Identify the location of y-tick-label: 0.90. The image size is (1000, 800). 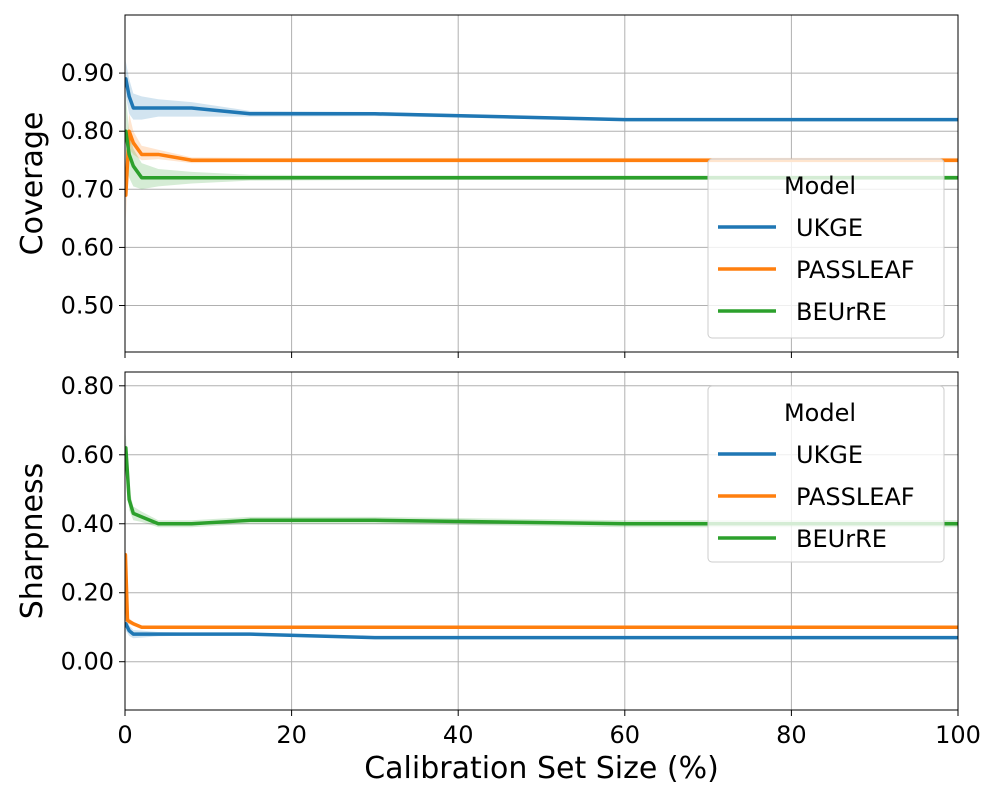
(87, 73).